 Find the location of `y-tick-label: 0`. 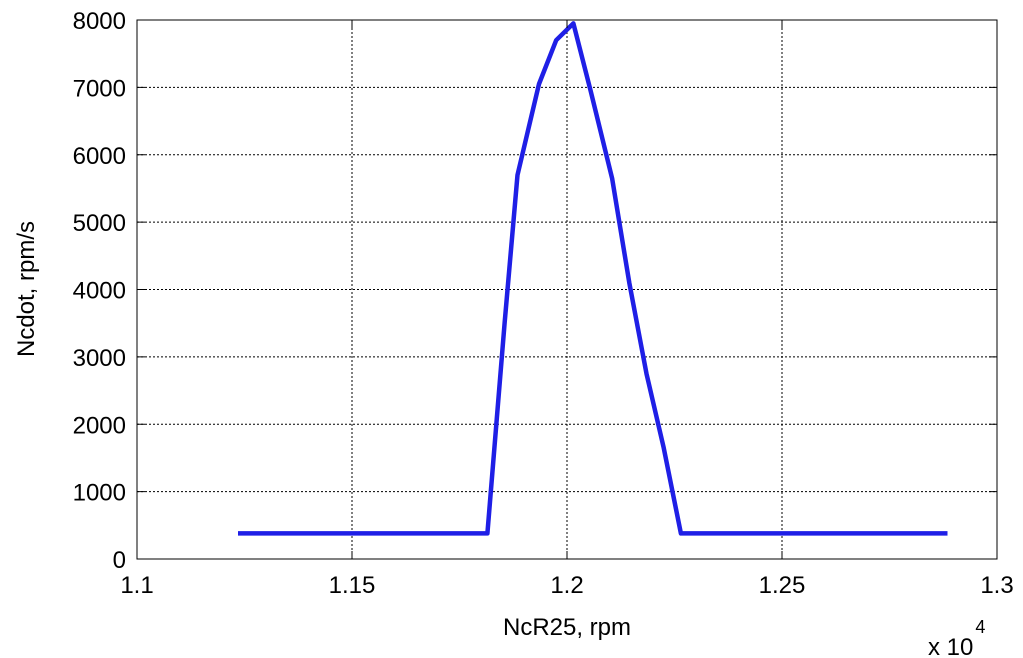

y-tick-label: 0 is located at coordinates (119, 560).